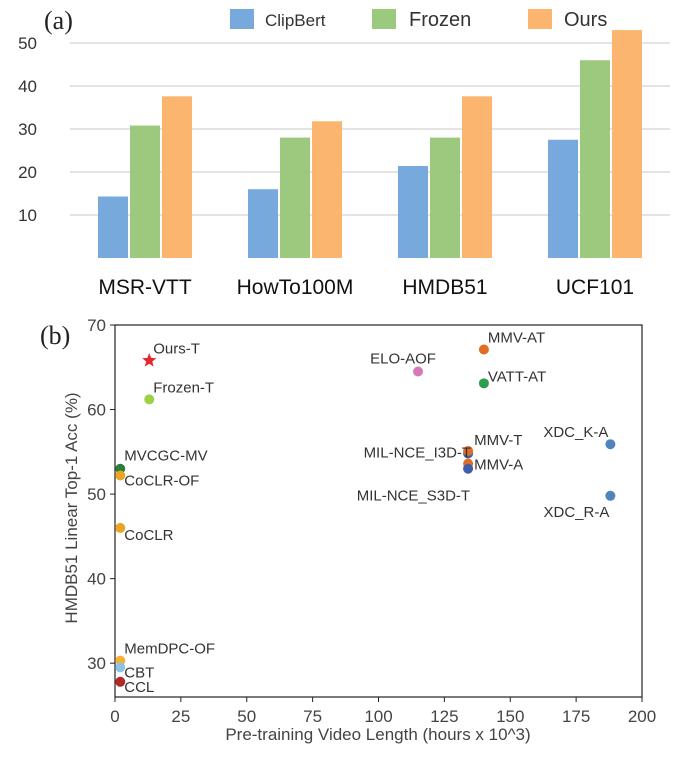 This screenshot has width=686, height=757. What do you see at coordinates (246, 716) in the screenshot?
I see `x-tick-label: 50` at bounding box center [246, 716].